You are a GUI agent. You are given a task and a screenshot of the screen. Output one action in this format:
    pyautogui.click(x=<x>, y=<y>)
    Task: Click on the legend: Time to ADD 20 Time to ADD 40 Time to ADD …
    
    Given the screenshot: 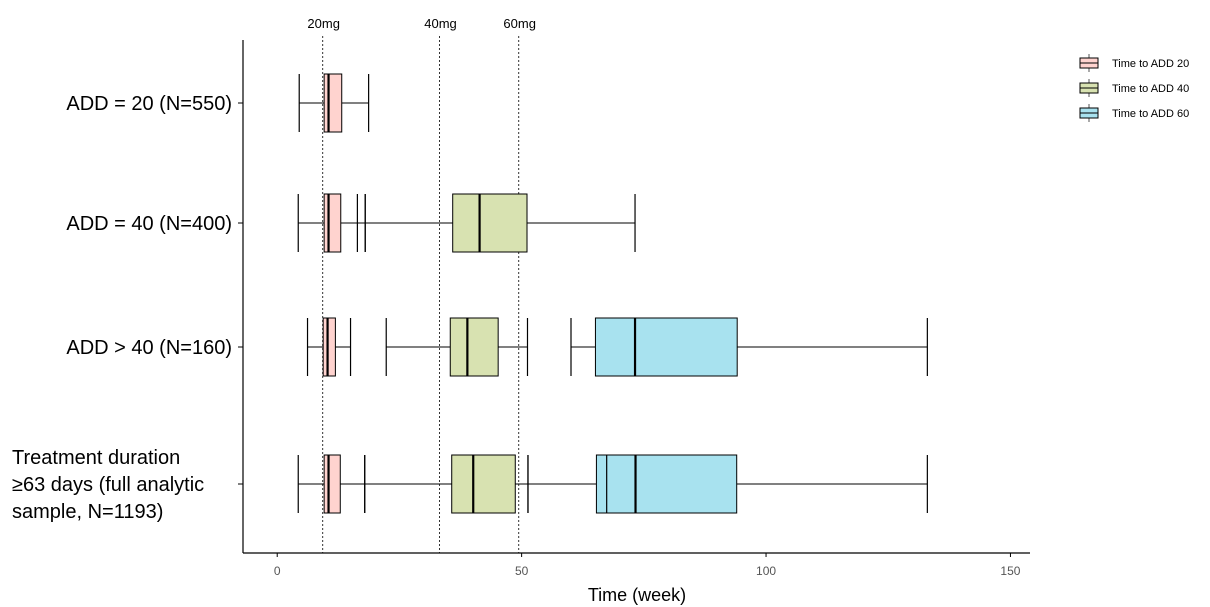 What is the action you would take?
    pyautogui.click(x=1134, y=88)
    